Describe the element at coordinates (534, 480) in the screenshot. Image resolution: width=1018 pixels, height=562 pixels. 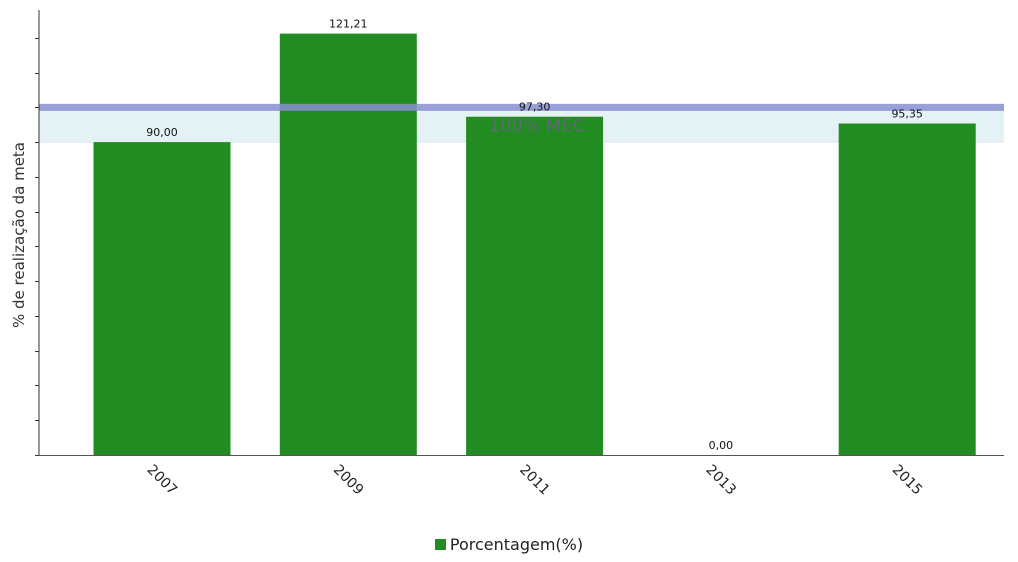
I see `x-tick-label-2011: 2011` at that location.